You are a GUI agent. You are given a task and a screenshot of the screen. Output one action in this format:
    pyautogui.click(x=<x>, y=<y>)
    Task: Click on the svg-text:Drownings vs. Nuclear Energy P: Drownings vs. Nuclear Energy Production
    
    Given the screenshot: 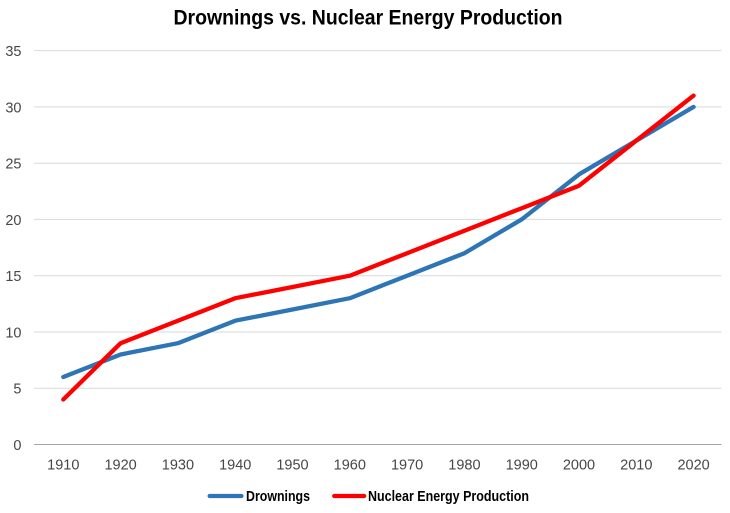 What is the action you would take?
    pyautogui.click(x=368, y=18)
    